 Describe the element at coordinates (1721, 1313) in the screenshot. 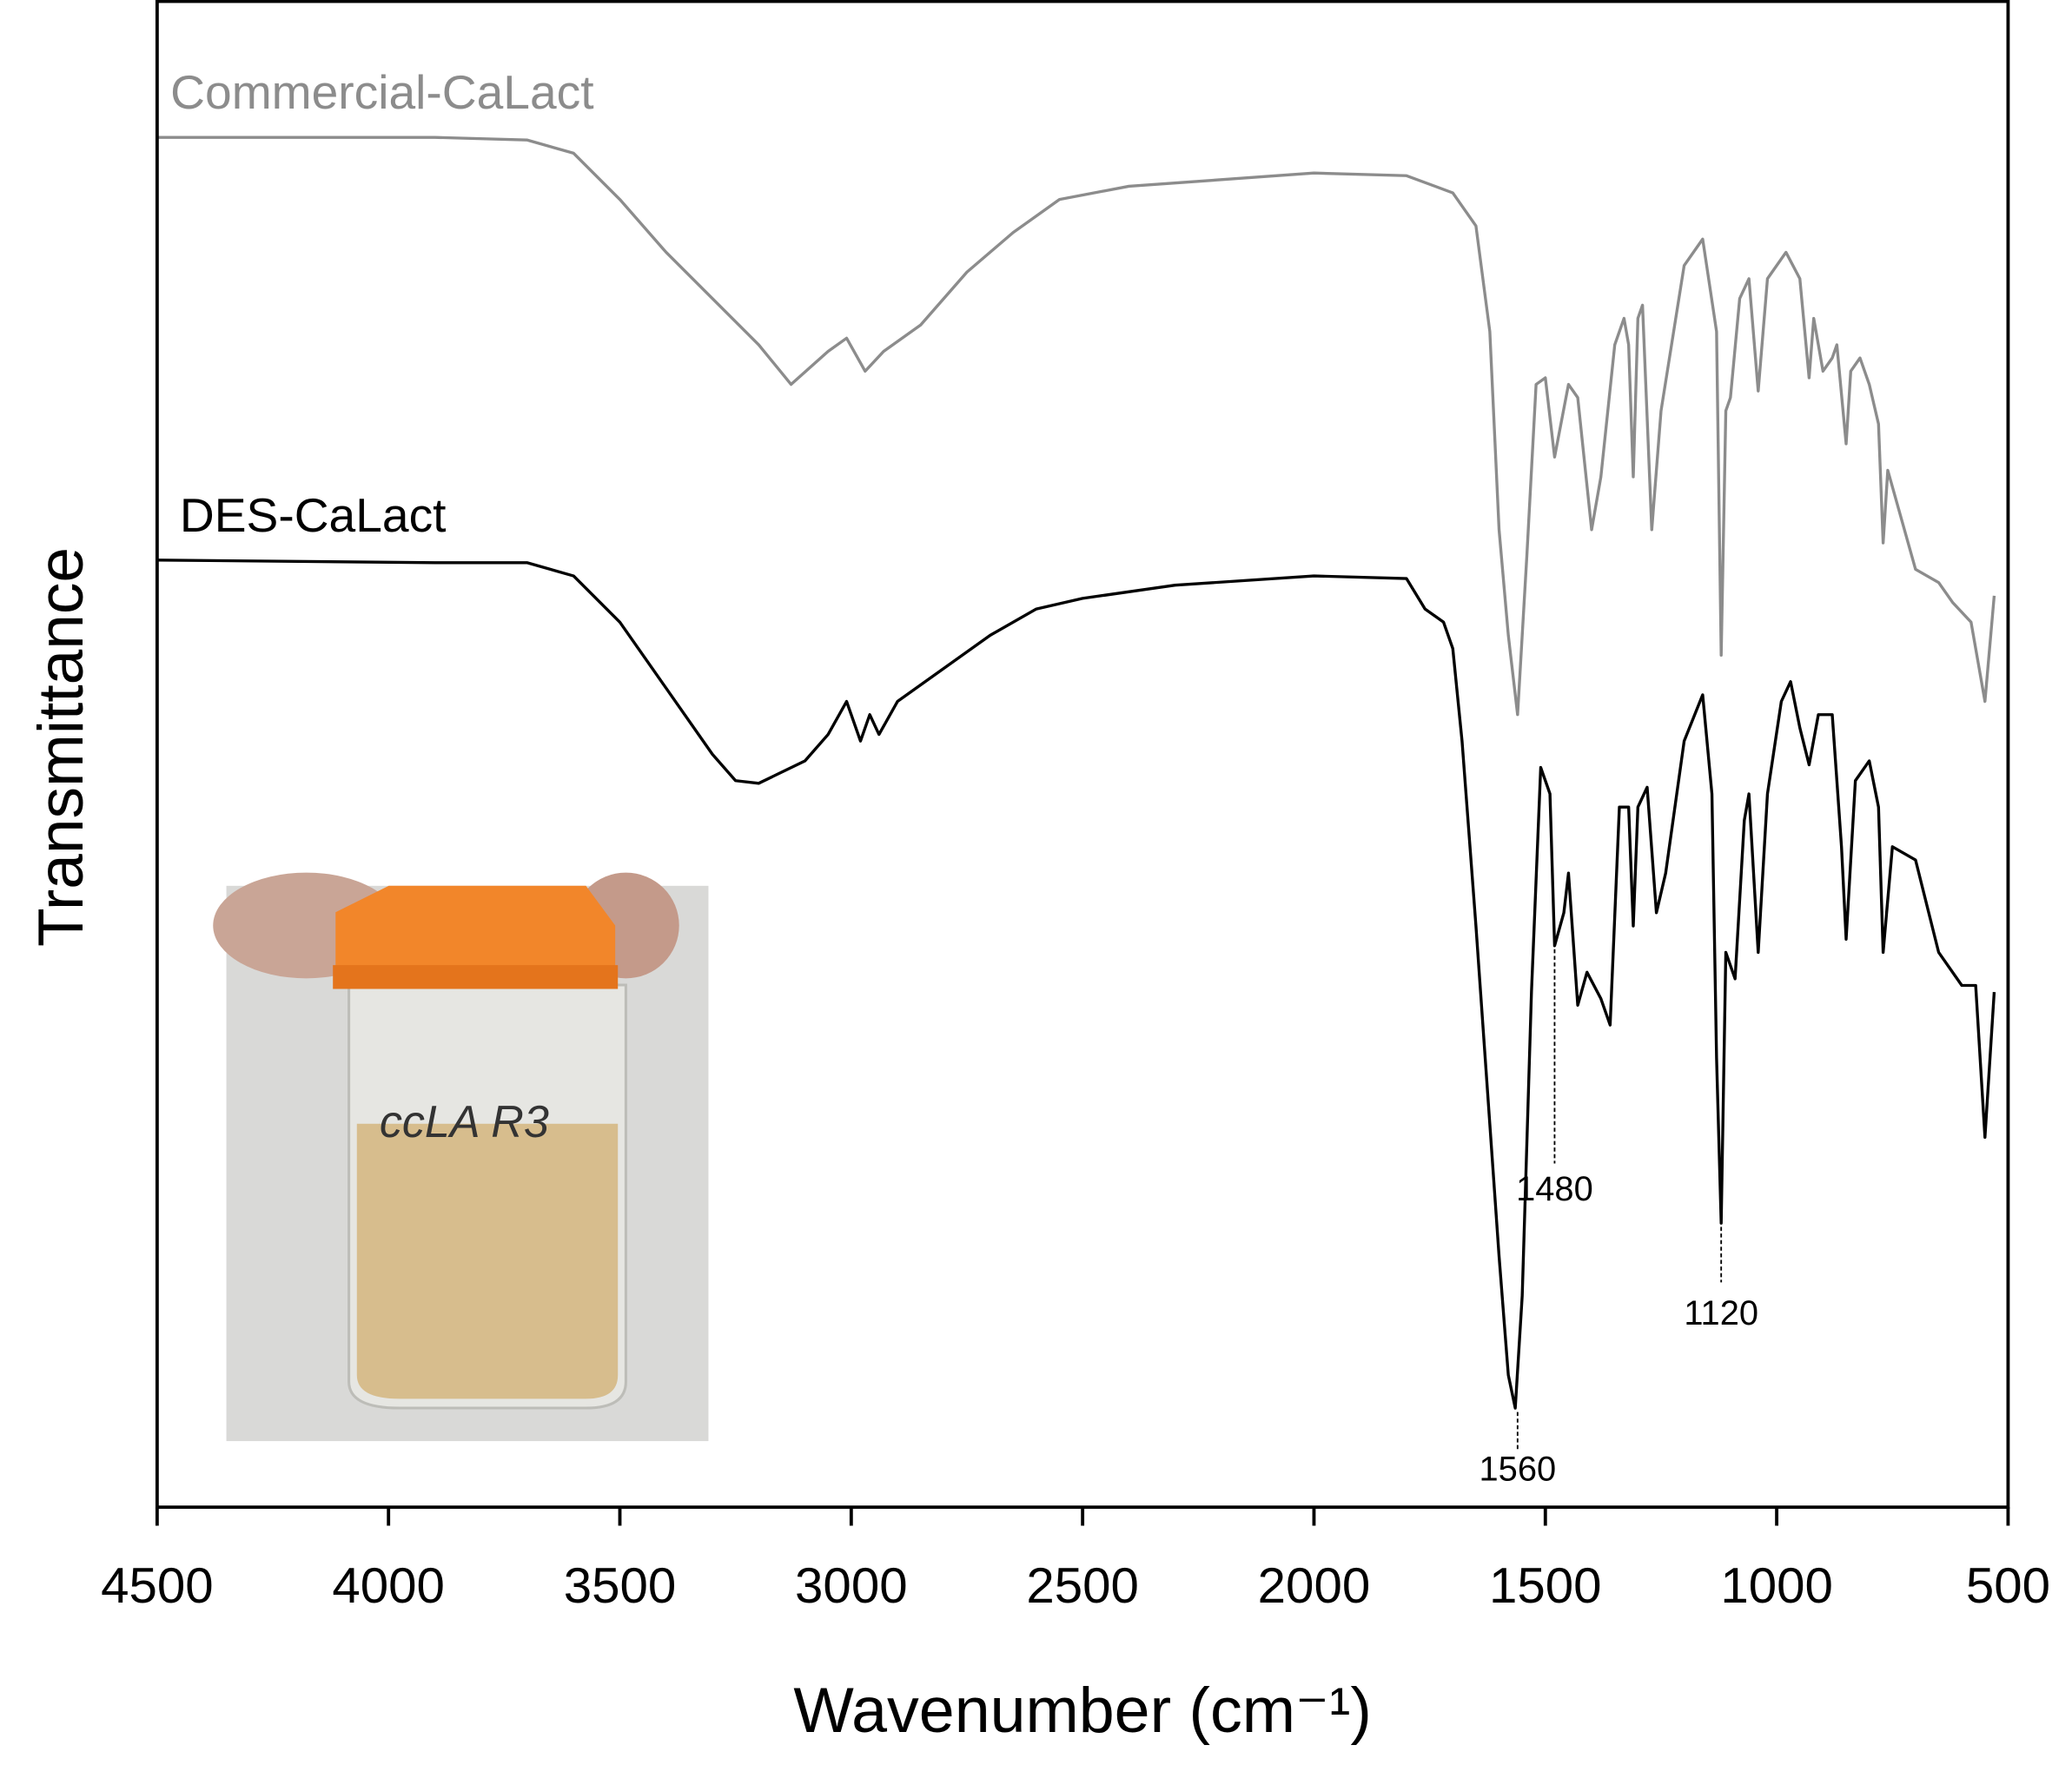

I see `annotation-label: 1120` at that location.